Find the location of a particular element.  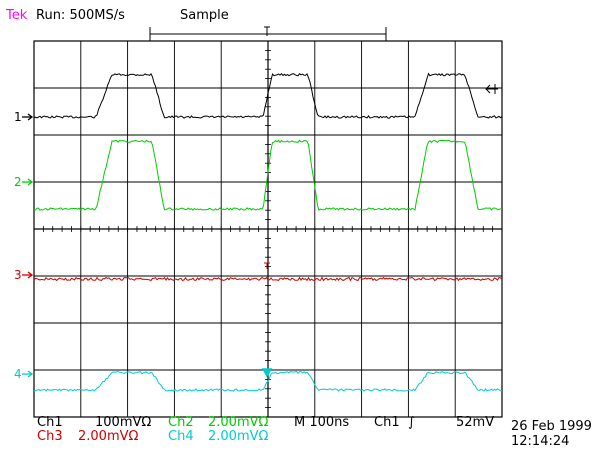

ch3-waveform is located at coordinates (268, 279).